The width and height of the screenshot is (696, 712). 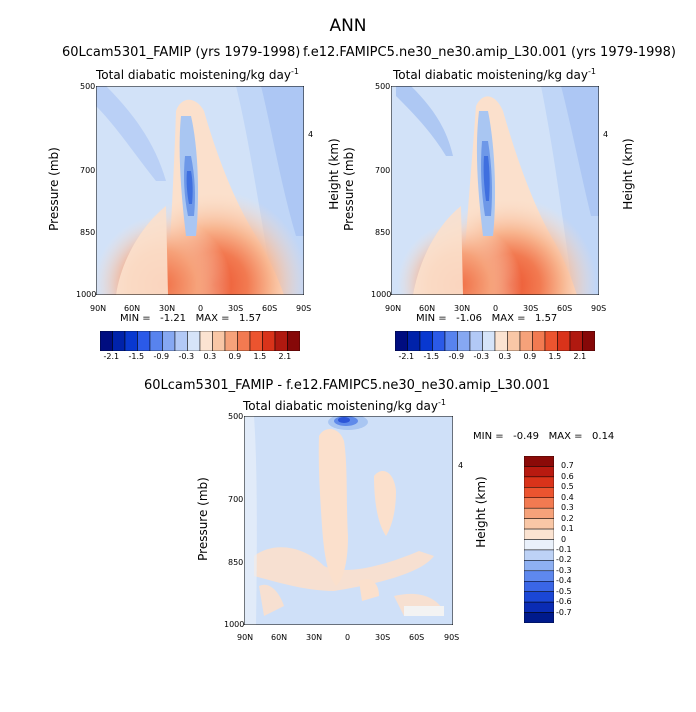 What do you see at coordinates (567, 476) in the screenshot?
I see `colorbar-label: 0.6` at bounding box center [567, 476].